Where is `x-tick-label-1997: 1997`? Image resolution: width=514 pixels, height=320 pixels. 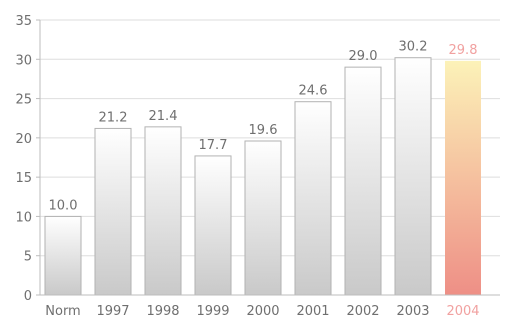 x-tick-label-1997: 1997 is located at coordinates (112, 311).